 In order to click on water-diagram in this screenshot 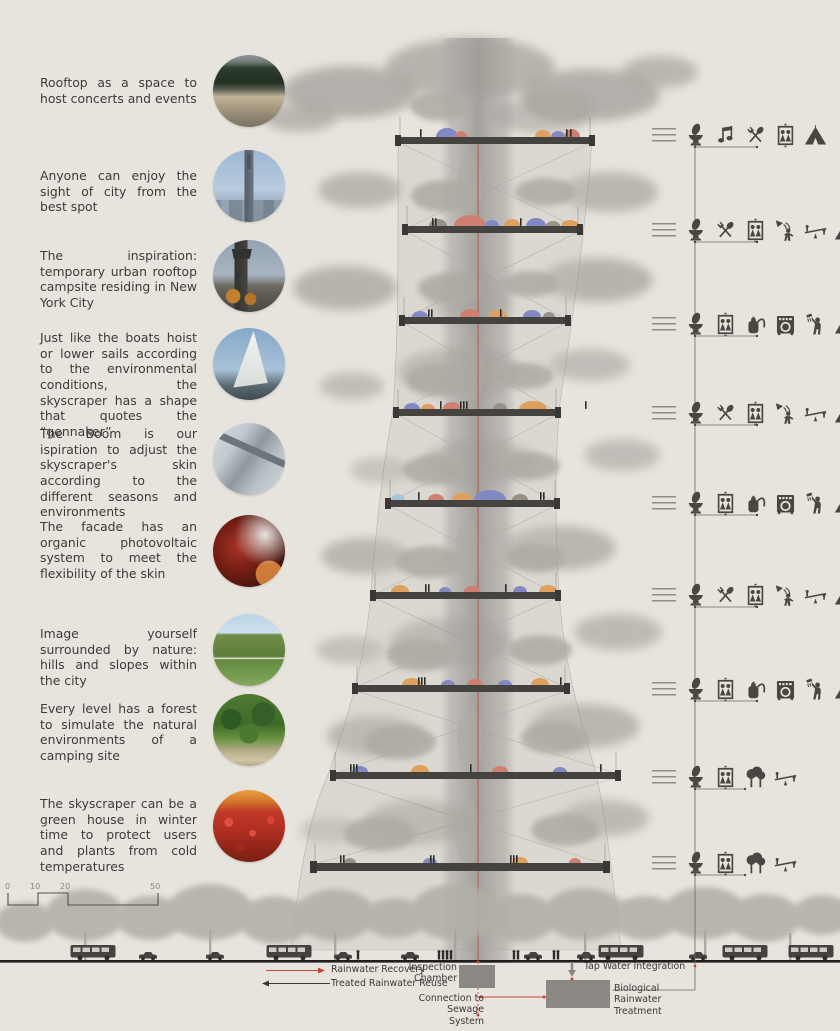, I will do `click(479, 988)`.